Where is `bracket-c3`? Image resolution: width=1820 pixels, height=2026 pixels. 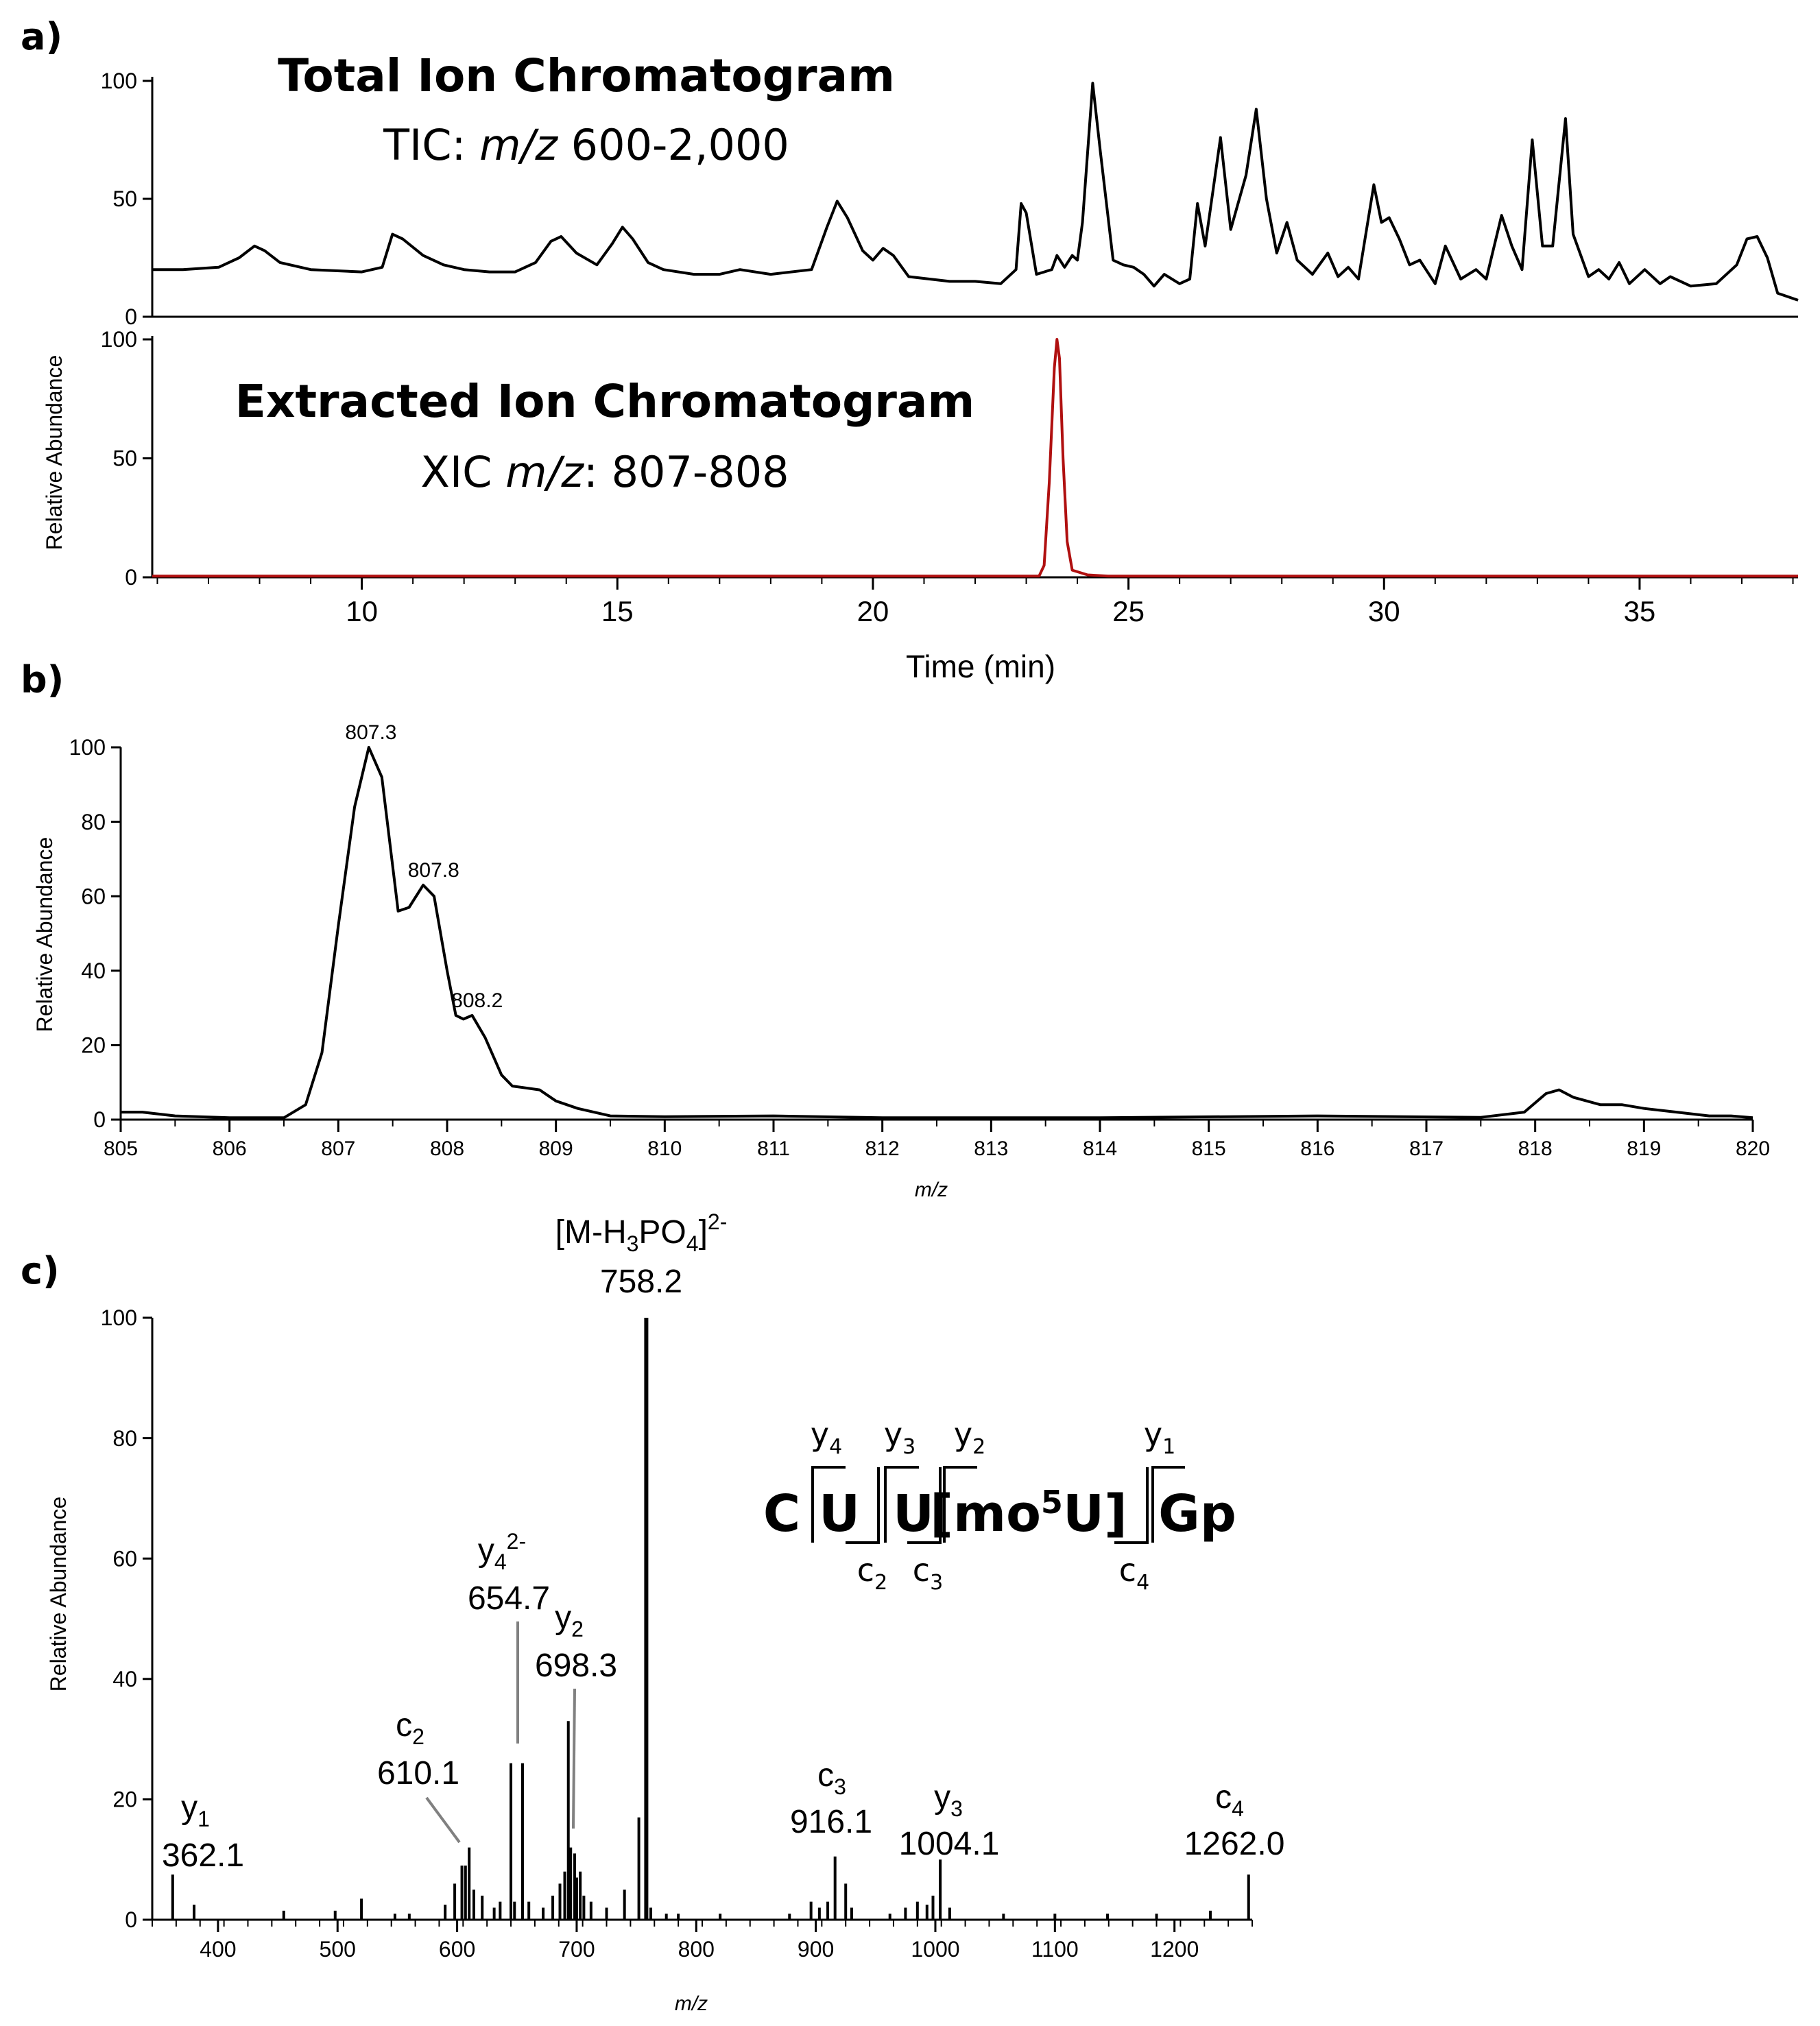 bracket-c3 is located at coordinates (924, 1505).